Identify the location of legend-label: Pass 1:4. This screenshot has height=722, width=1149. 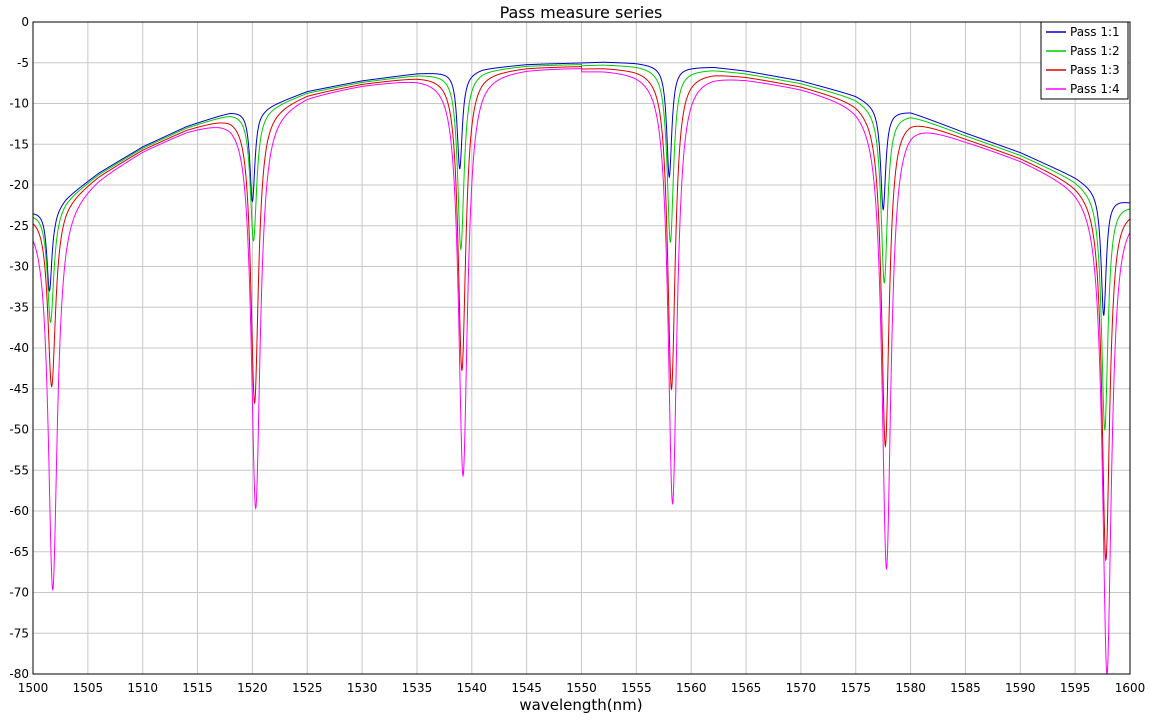
(1095, 89).